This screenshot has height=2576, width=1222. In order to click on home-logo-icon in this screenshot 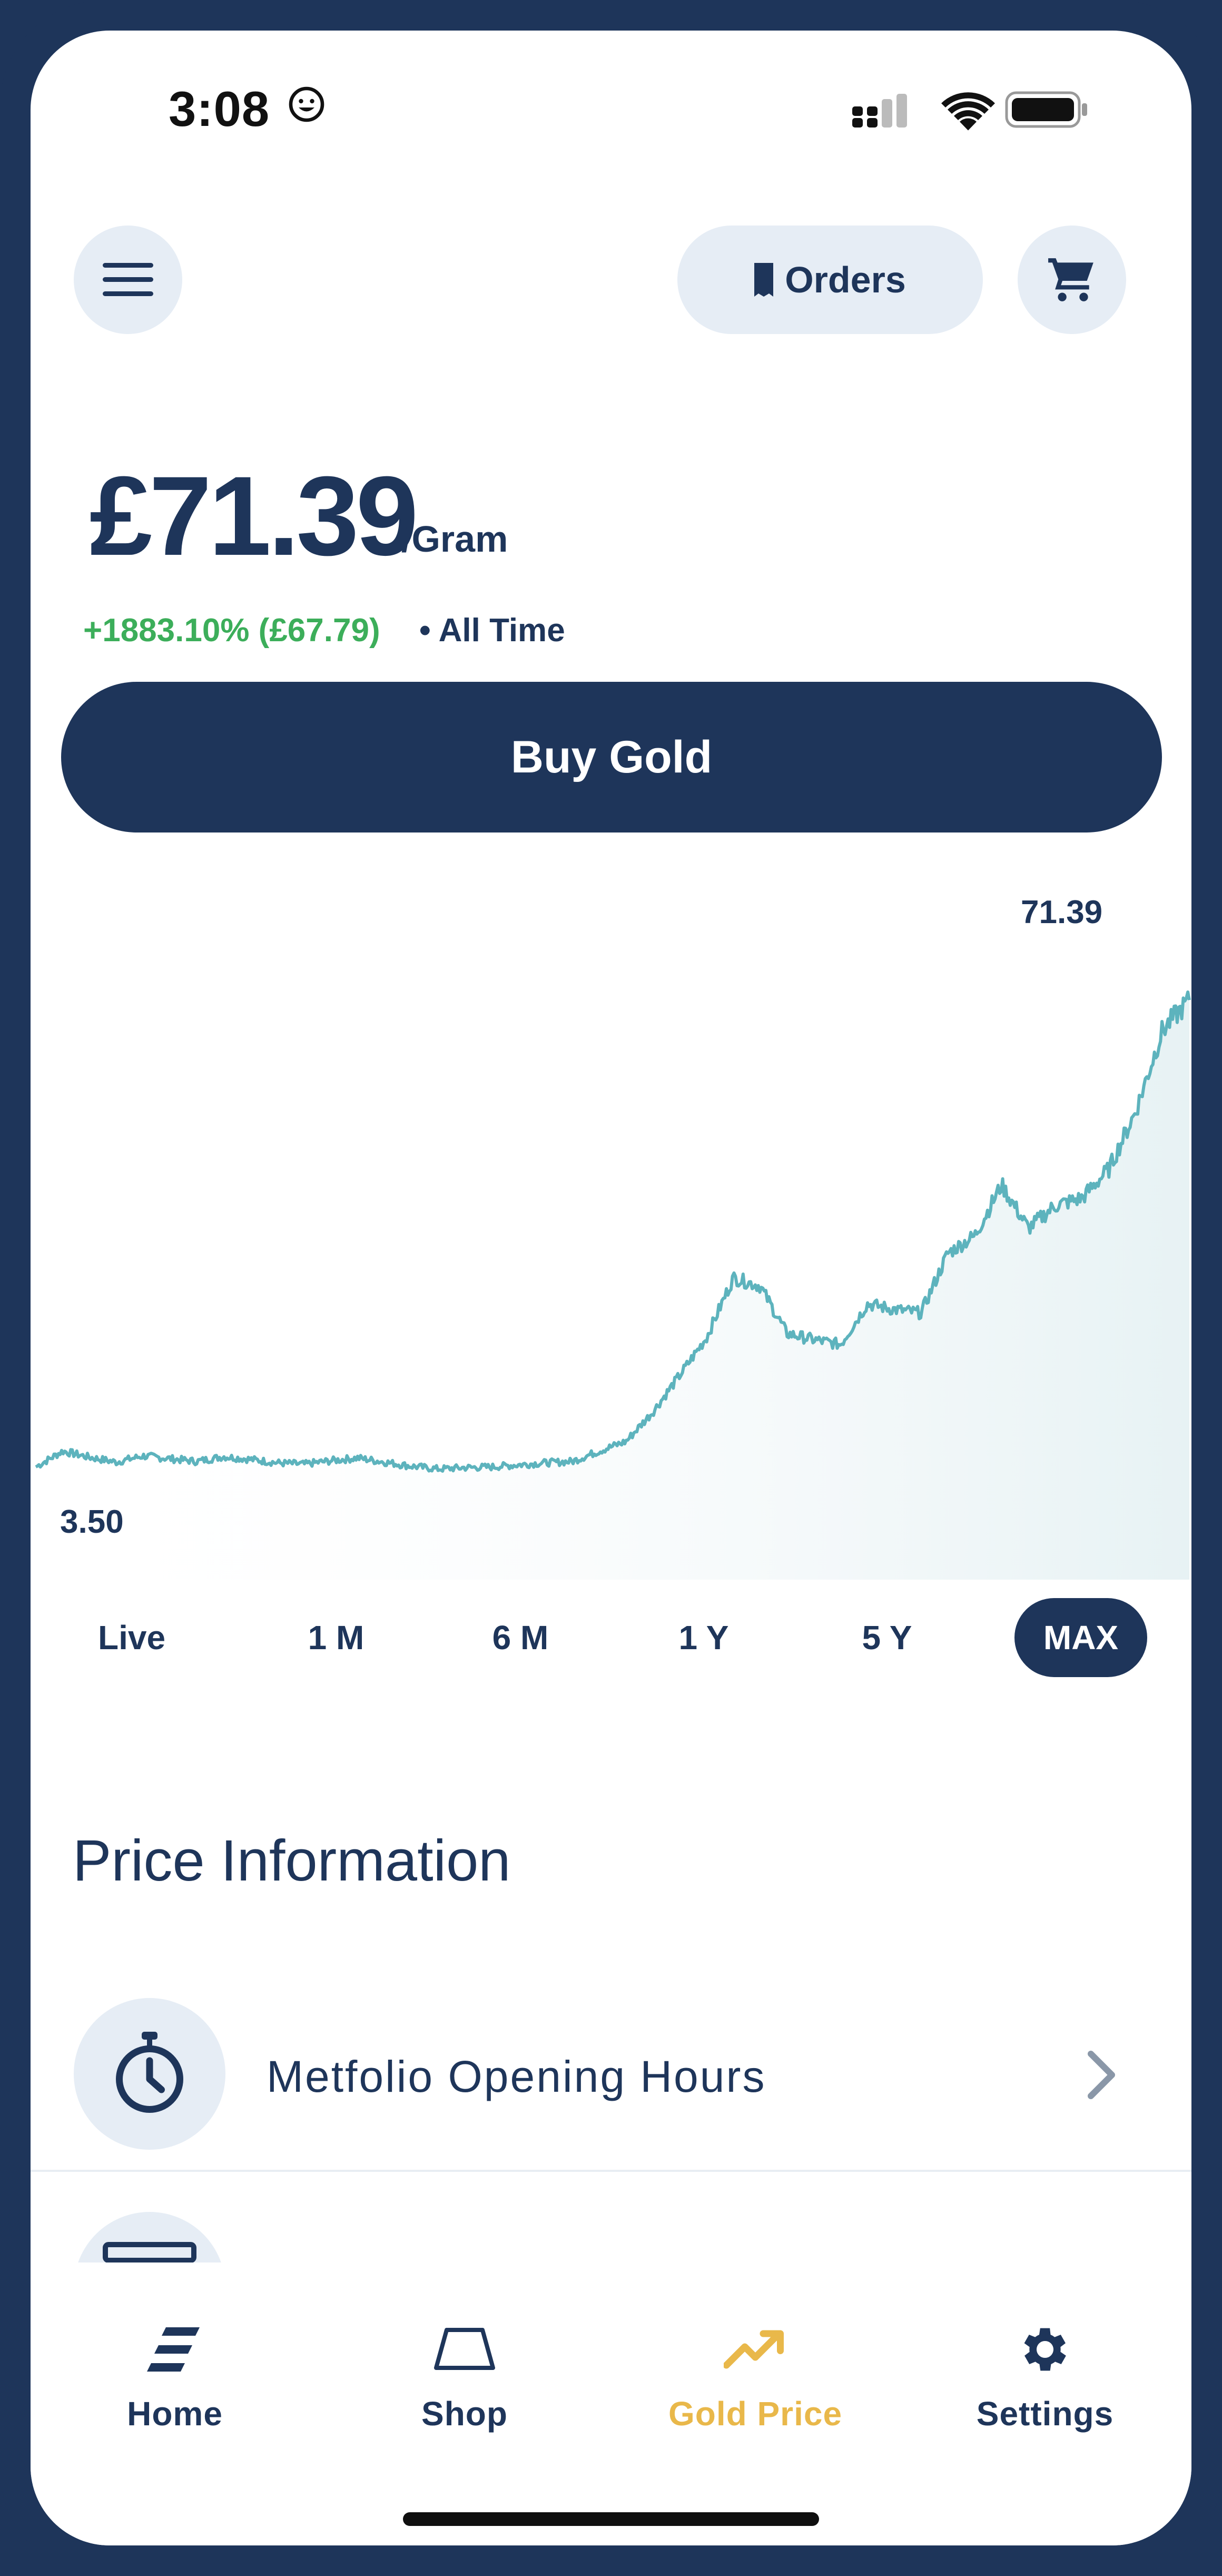, I will do `click(173, 2349)`.